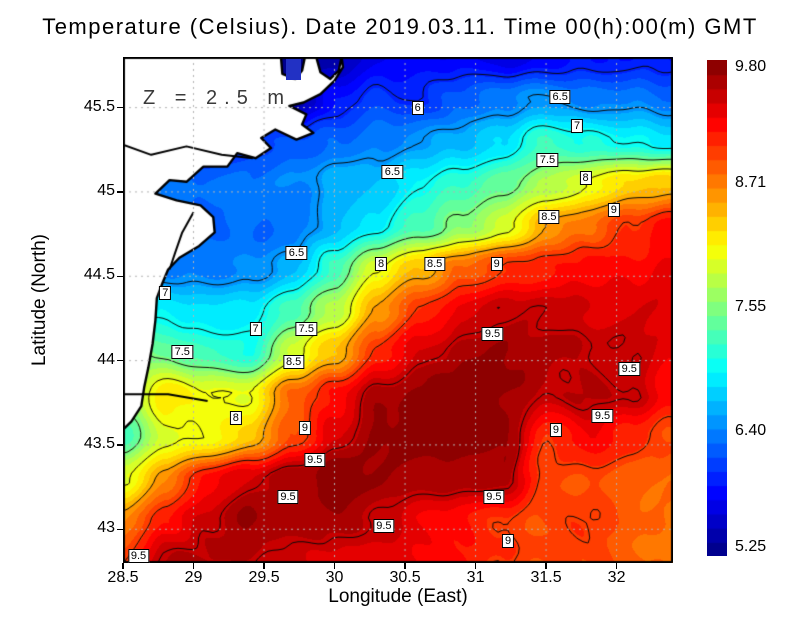 Image resolution: width=800 pixels, height=618 pixels. I want to click on colorbar-tick-label: 6.40, so click(751, 430).